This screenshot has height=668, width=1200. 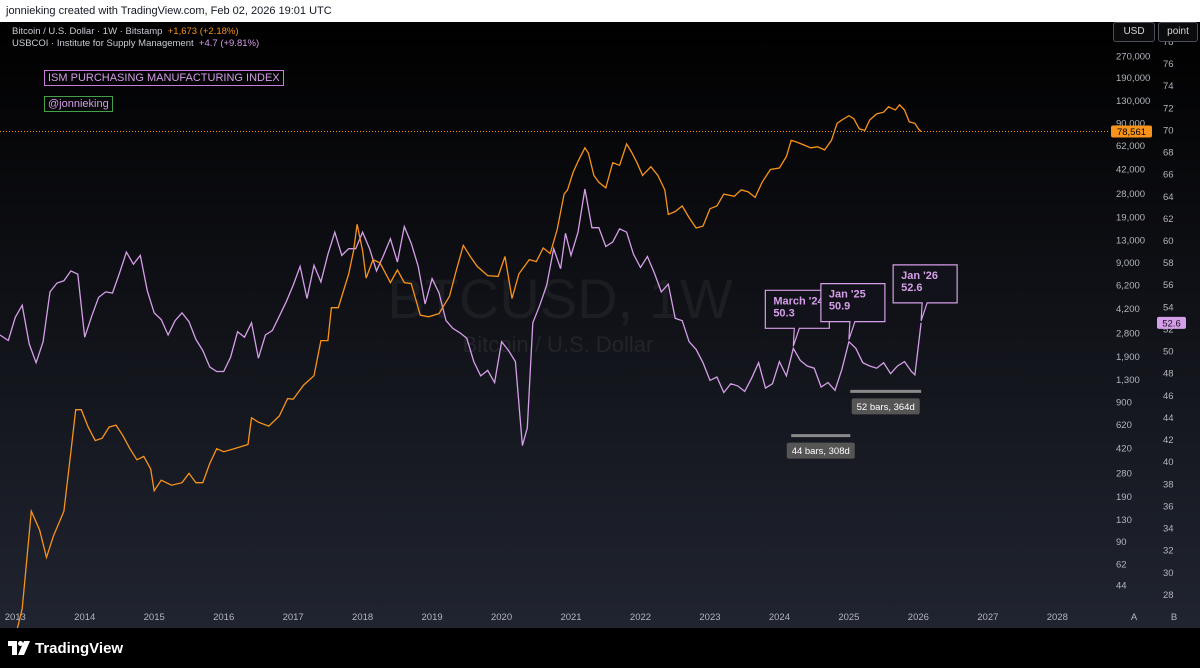 I want to click on overlay-title: ISM PURCHASING MANUFACTURING INDEX, so click(x=164, y=78).